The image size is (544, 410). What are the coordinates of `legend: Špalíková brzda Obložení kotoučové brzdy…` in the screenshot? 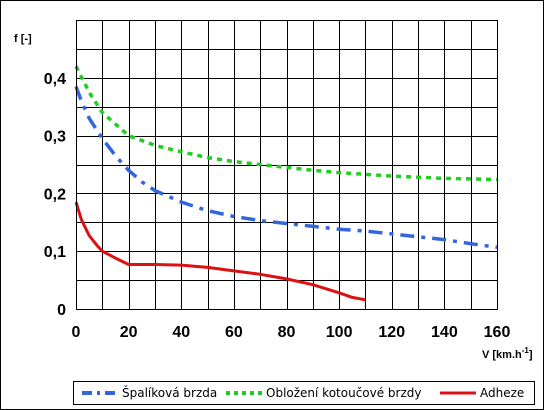 It's located at (304, 393).